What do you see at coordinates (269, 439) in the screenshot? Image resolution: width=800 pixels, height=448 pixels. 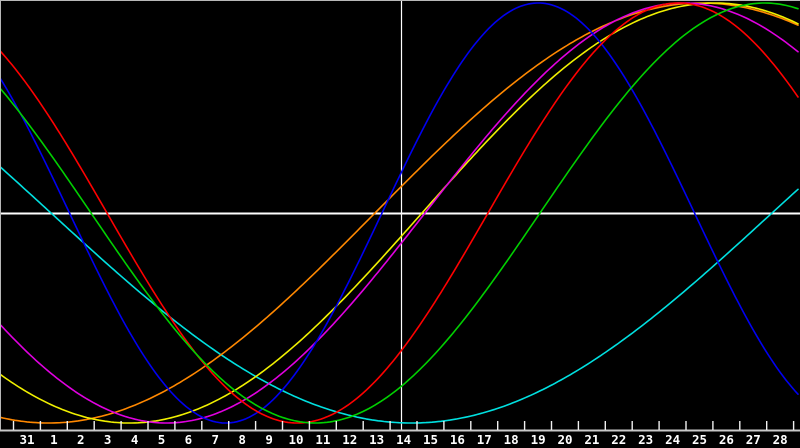 I see `x-axis-label: 9` at bounding box center [269, 439].